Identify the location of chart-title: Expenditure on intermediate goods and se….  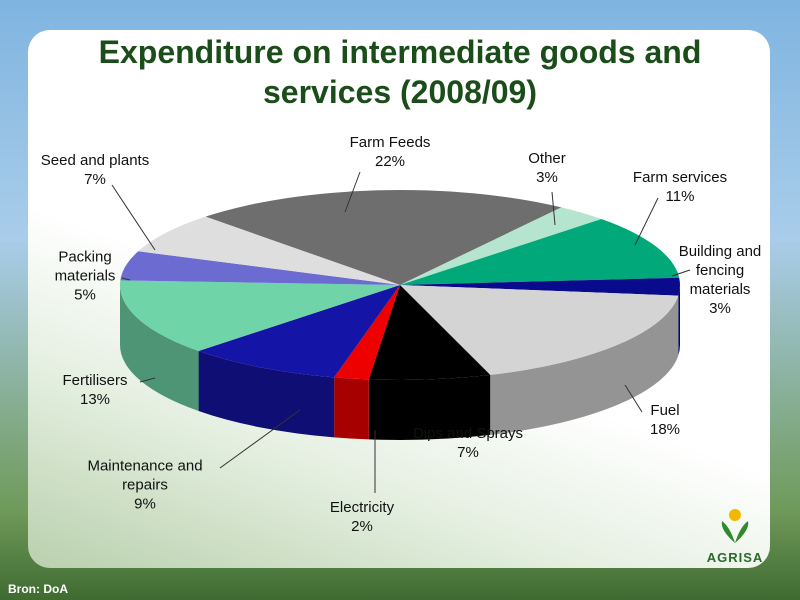
(400, 72).